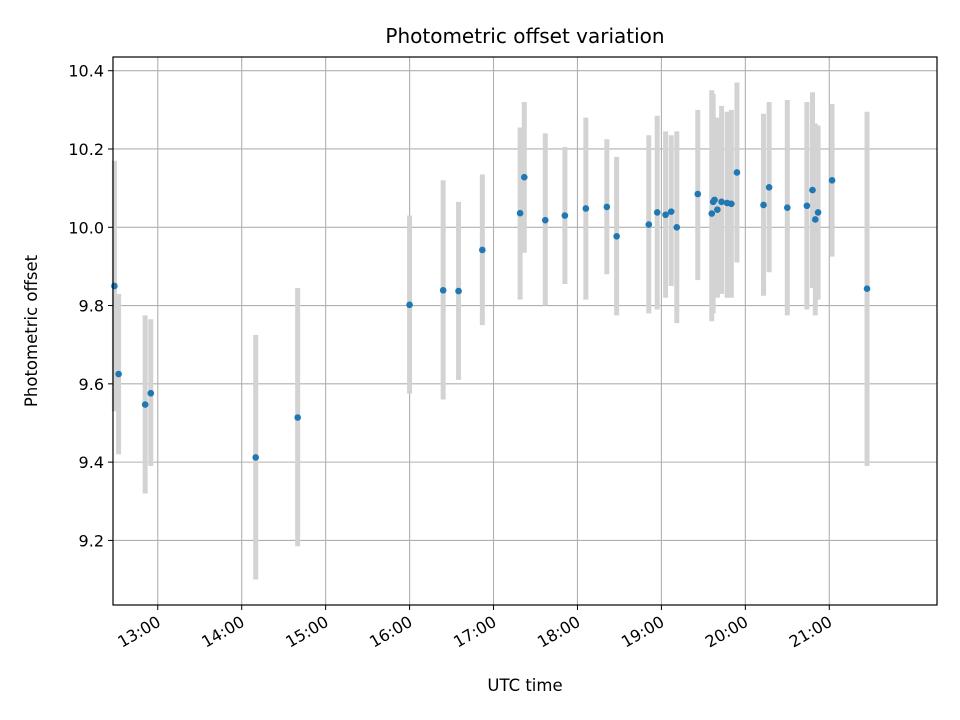  I want to click on x-axis-label: UTC time, so click(524, 685).